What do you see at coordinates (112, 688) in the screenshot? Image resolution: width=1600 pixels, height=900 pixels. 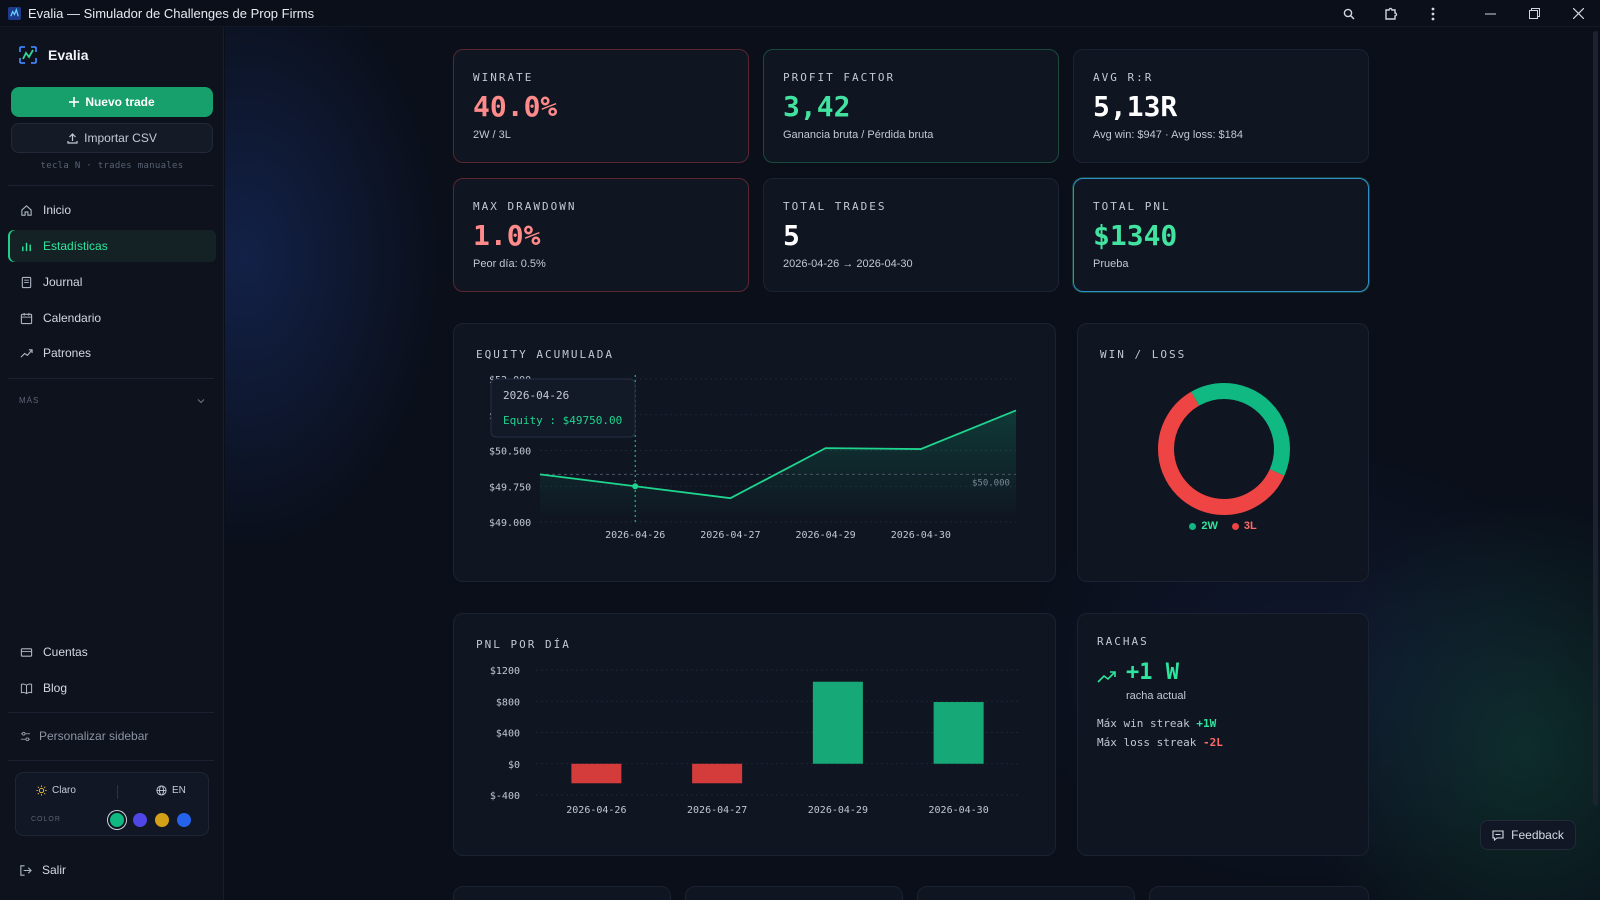 I see `nav-blog: Blog` at bounding box center [112, 688].